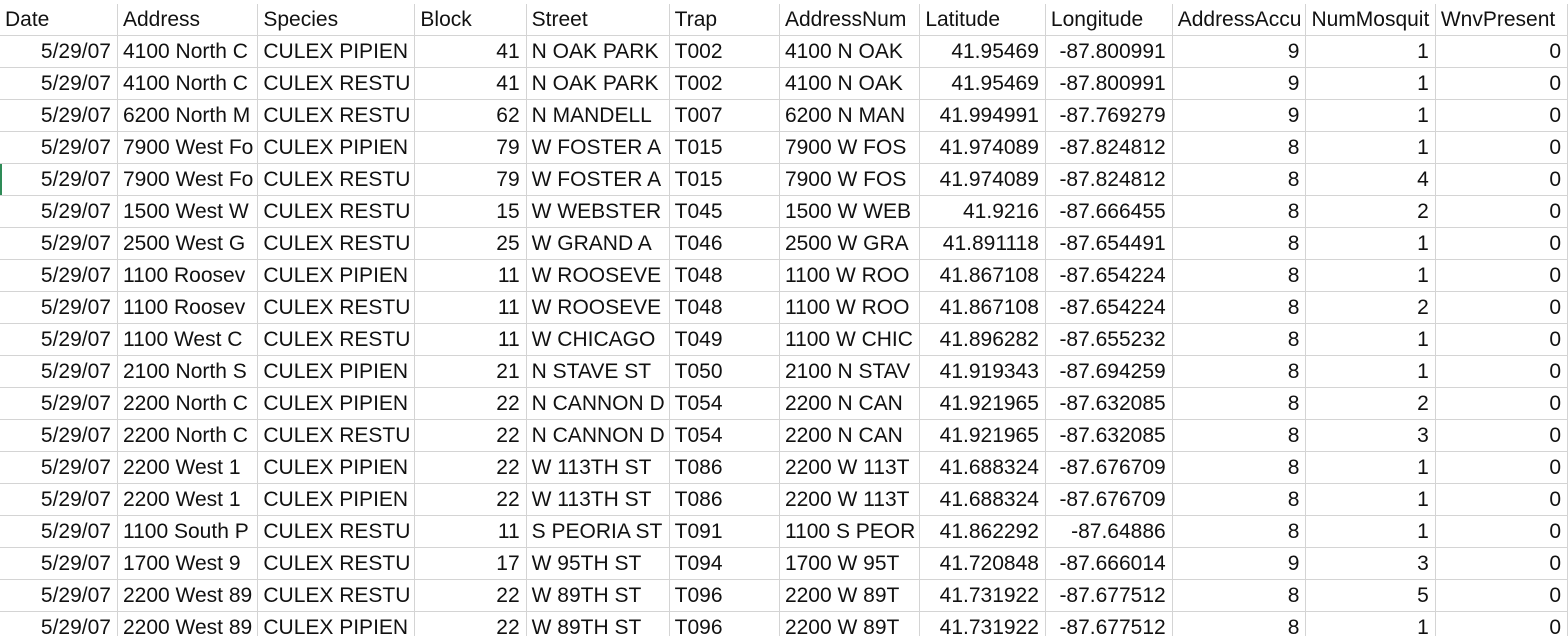 The height and width of the screenshot is (636, 1568). What do you see at coordinates (1109, 467) in the screenshot?
I see `cell-longitude: -87.676709` at bounding box center [1109, 467].